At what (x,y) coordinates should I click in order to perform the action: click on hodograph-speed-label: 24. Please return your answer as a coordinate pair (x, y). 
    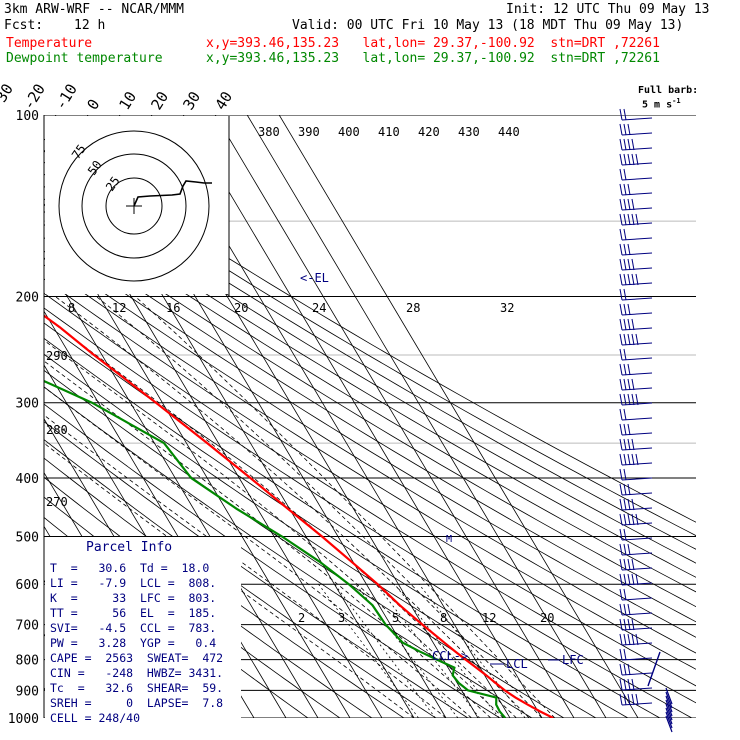
    Looking at the image, I should click on (319, 308).